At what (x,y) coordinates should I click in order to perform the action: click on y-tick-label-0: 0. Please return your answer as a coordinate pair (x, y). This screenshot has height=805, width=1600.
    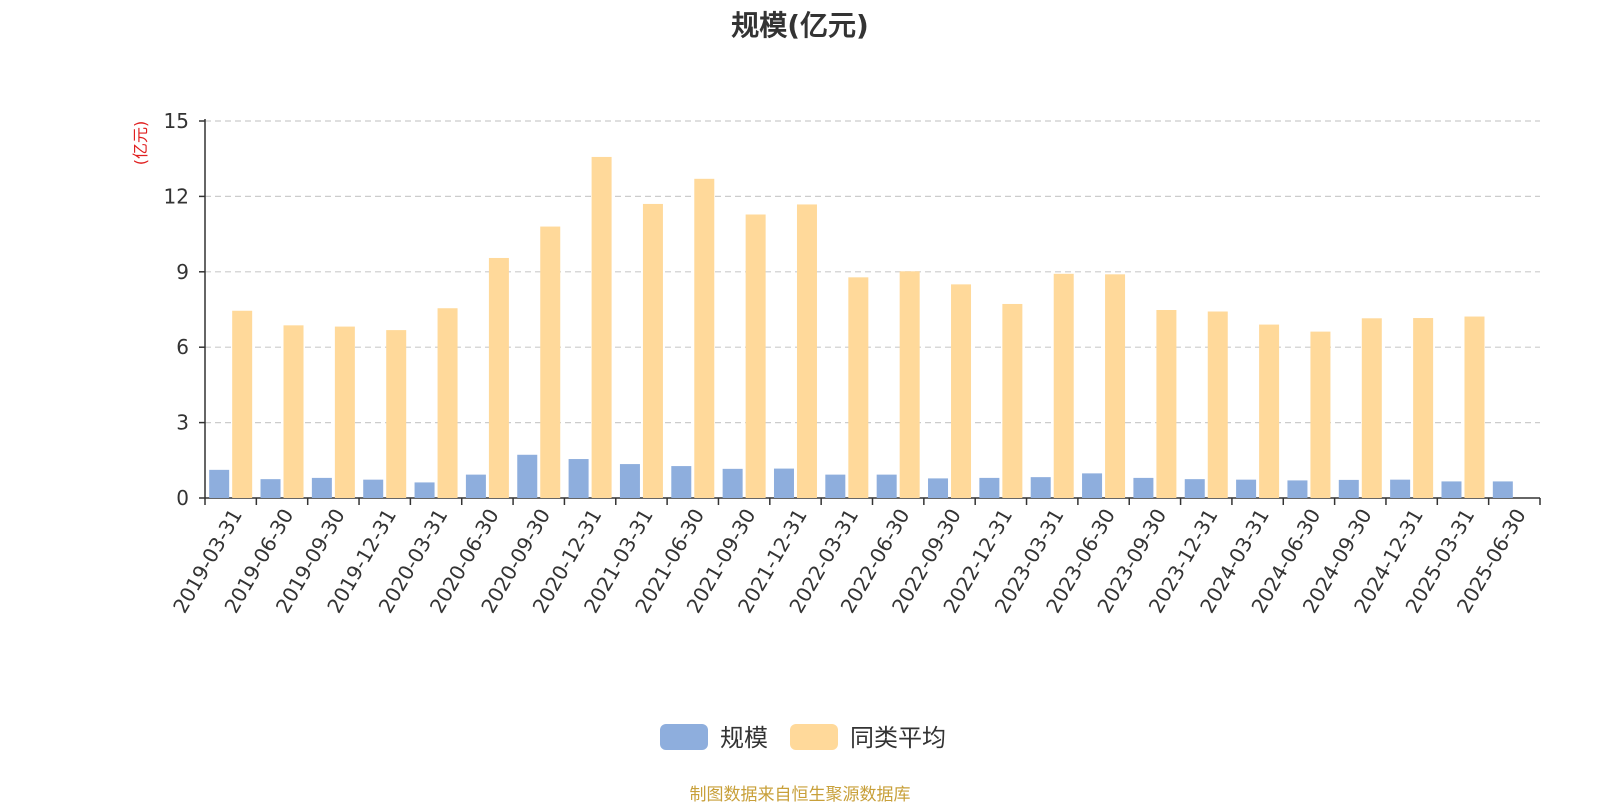
    Looking at the image, I should click on (182, 498).